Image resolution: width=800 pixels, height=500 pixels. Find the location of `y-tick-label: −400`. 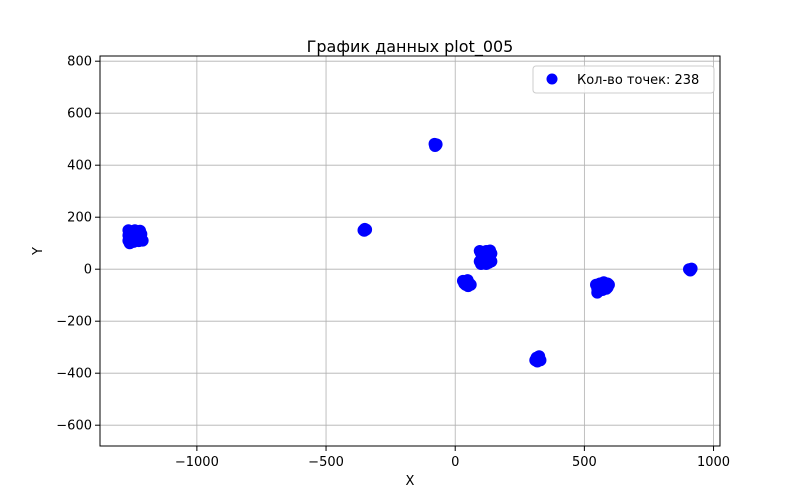

y-tick-label: −400 is located at coordinates (74, 374).